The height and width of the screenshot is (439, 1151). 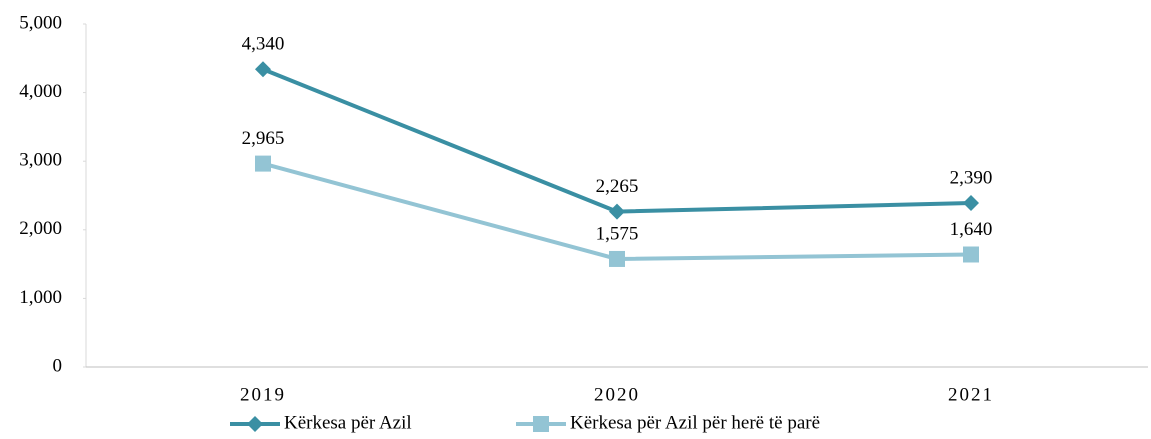 I want to click on y-tick-label: 2,000, so click(x=40, y=228).